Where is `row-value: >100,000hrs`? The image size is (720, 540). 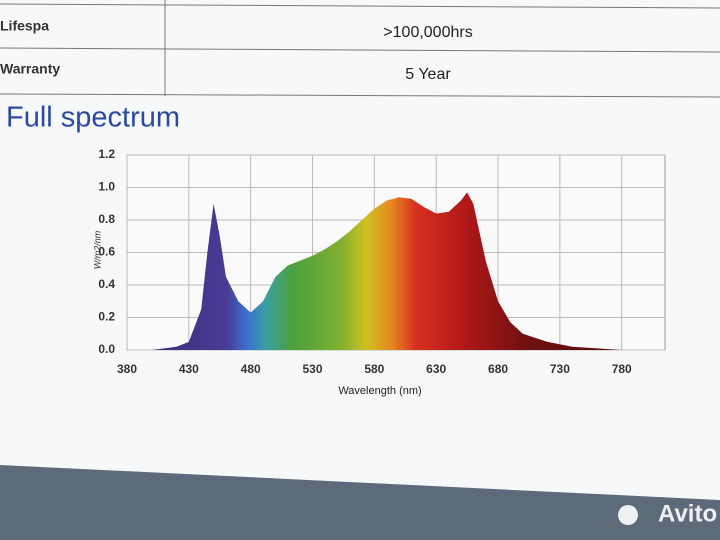
row-value: >100,000hrs is located at coordinates (427, 32).